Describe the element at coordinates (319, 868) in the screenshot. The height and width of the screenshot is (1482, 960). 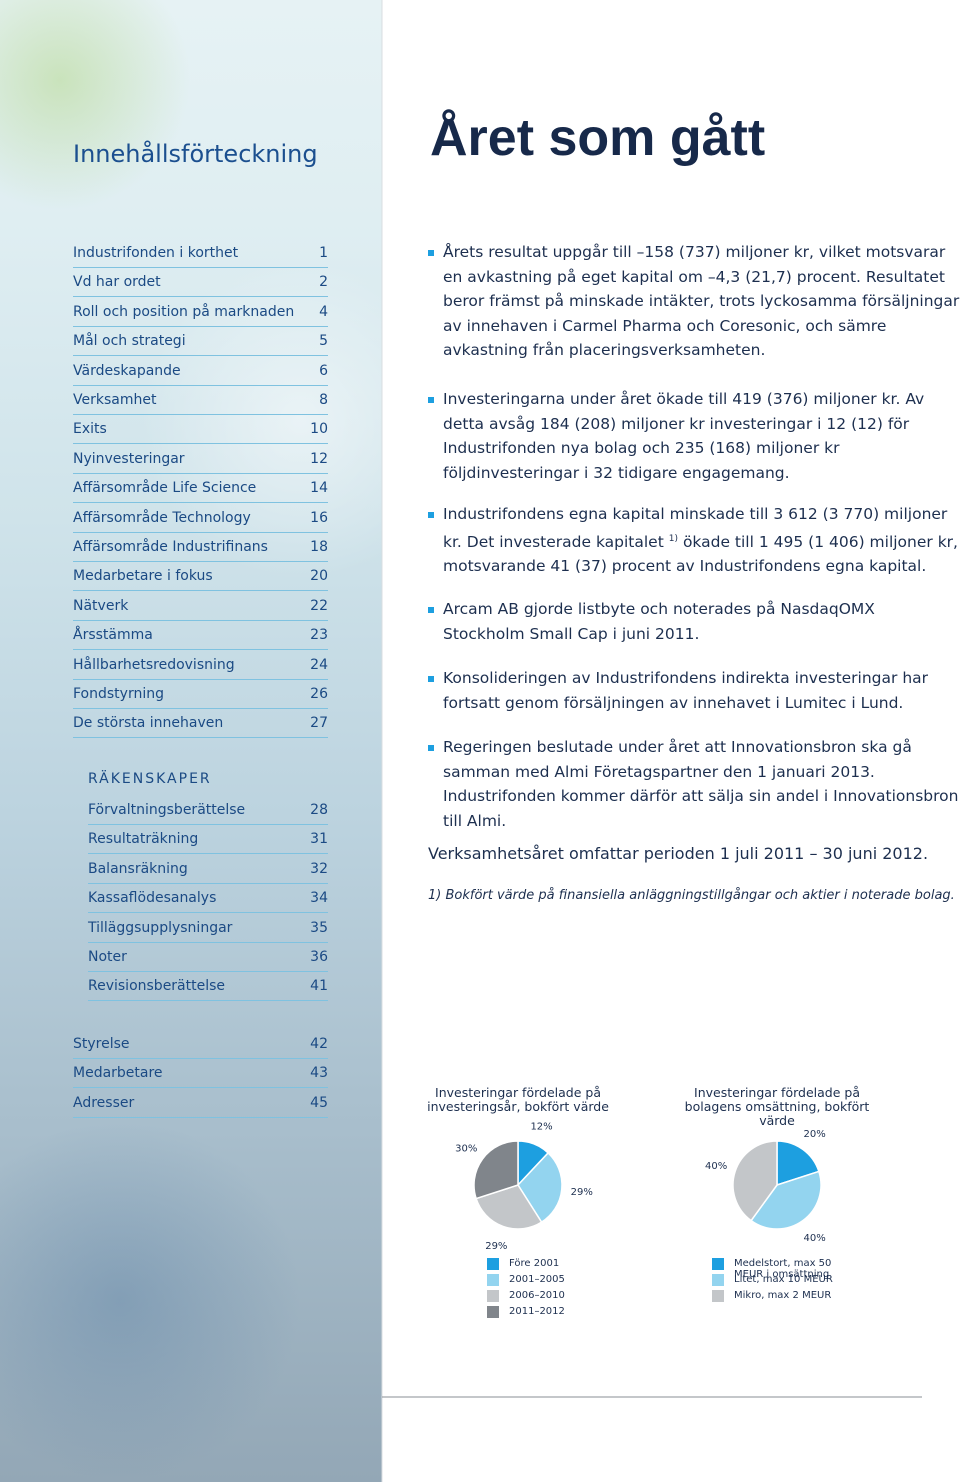
I see `toc-page: 32` at that location.